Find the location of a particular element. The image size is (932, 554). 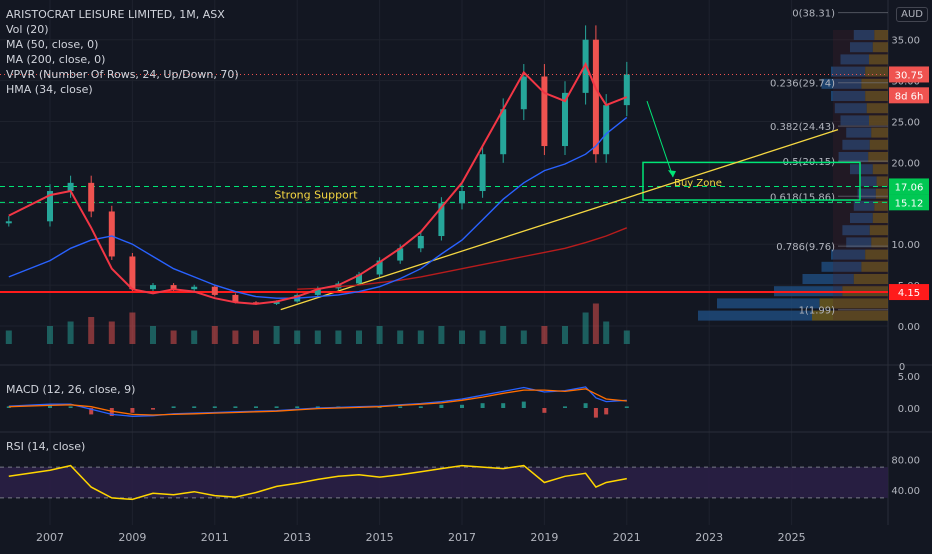

macd-tick: 5.00 is located at coordinates (909, 377).